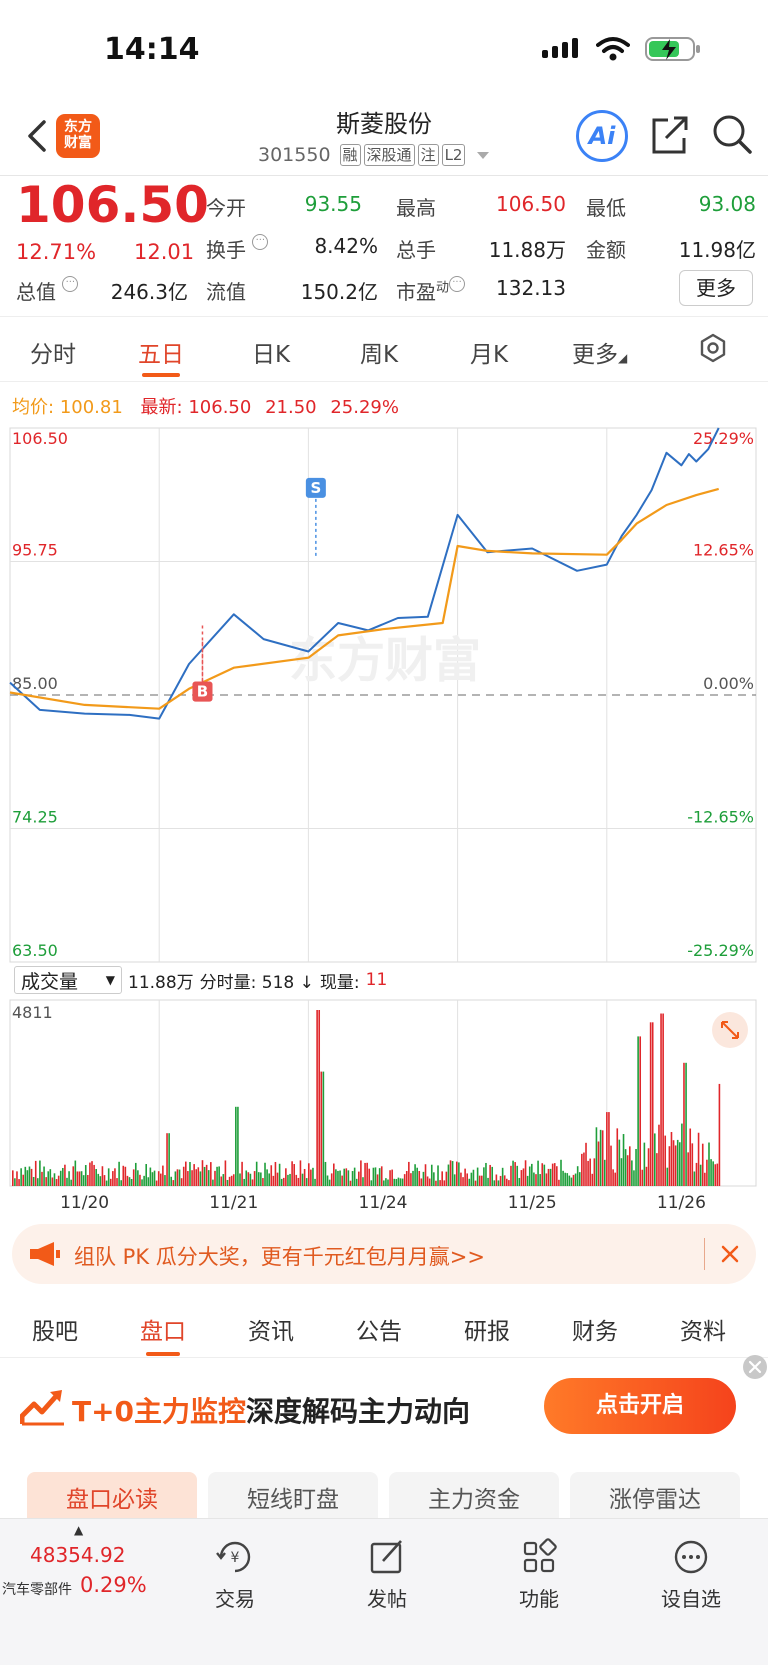 The width and height of the screenshot is (768, 1665). Describe the element at coordinates (37, 136) in the screenshot. I see `back-icon` at that location.